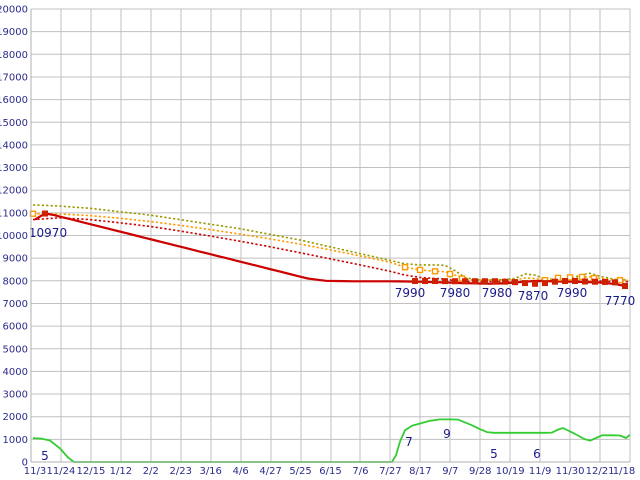 This screenshot has width=640, height=480. What do you see at coordinates (14, 77) in the screenshot?
I see `y-axis-tick-label: 17000` at bounding box center [14, 77].